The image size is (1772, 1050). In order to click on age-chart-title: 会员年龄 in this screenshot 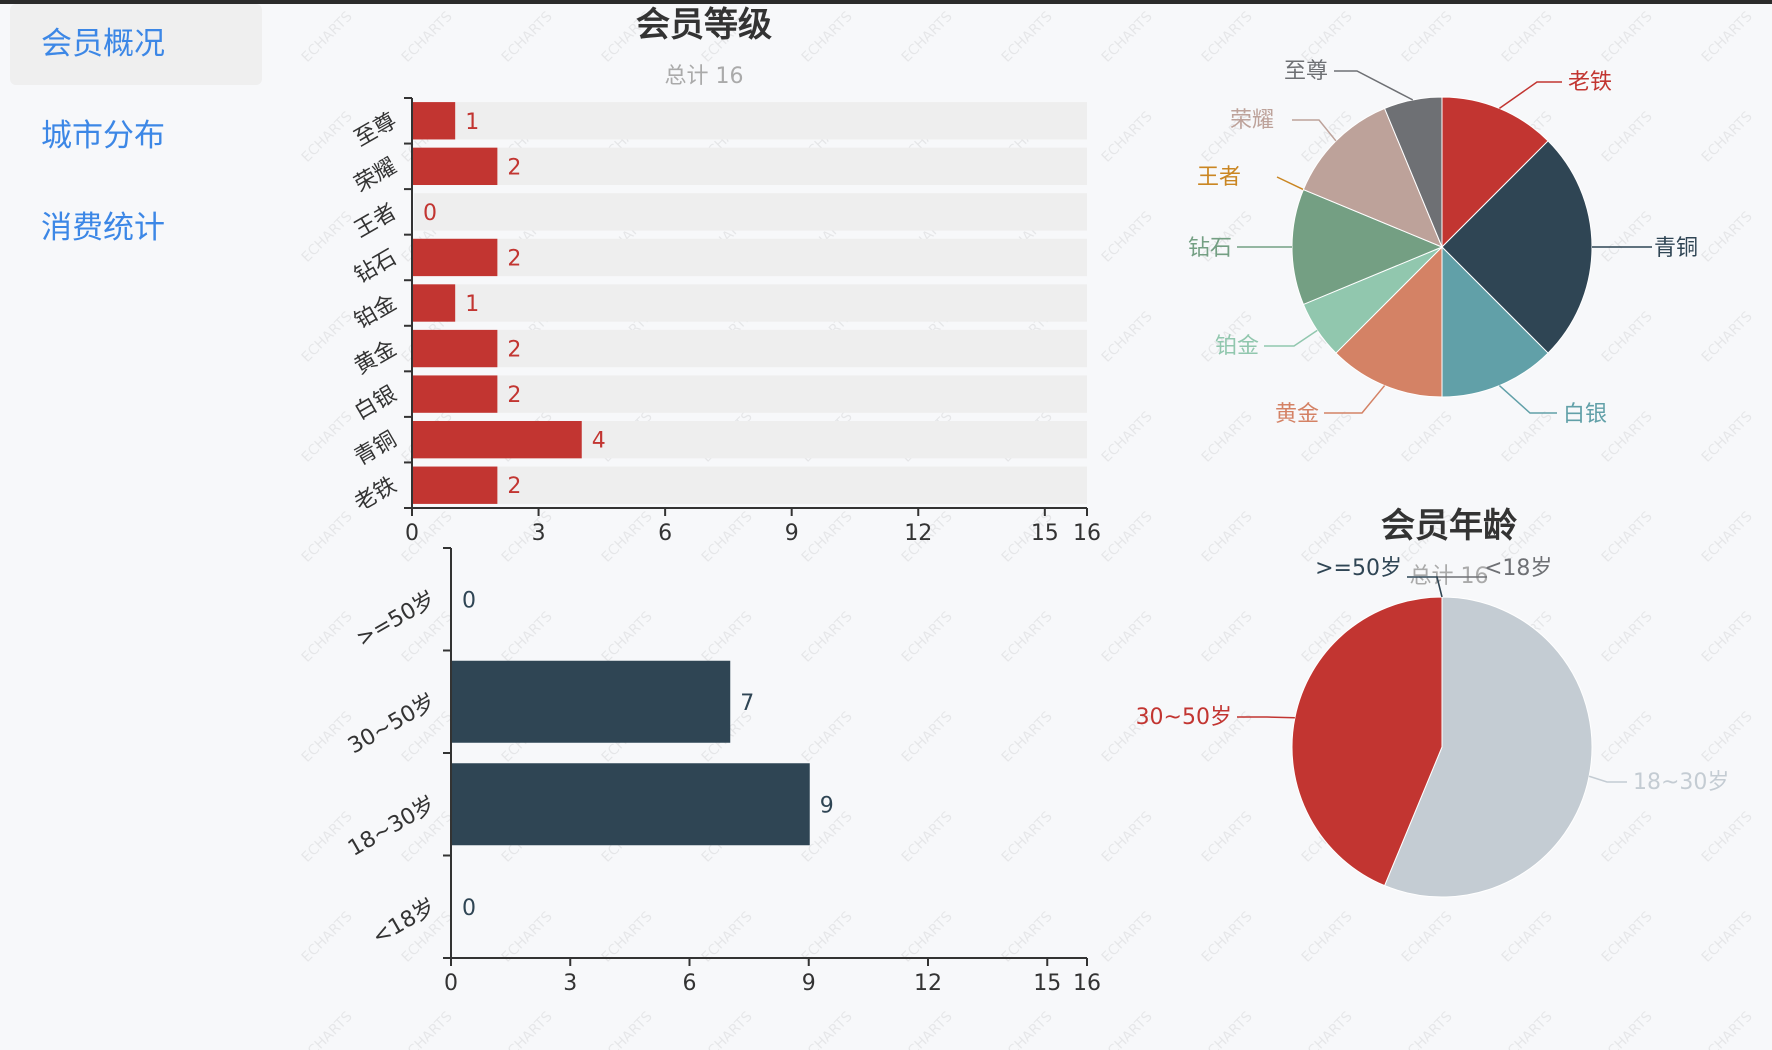, I will do `click(1449, 526)`.